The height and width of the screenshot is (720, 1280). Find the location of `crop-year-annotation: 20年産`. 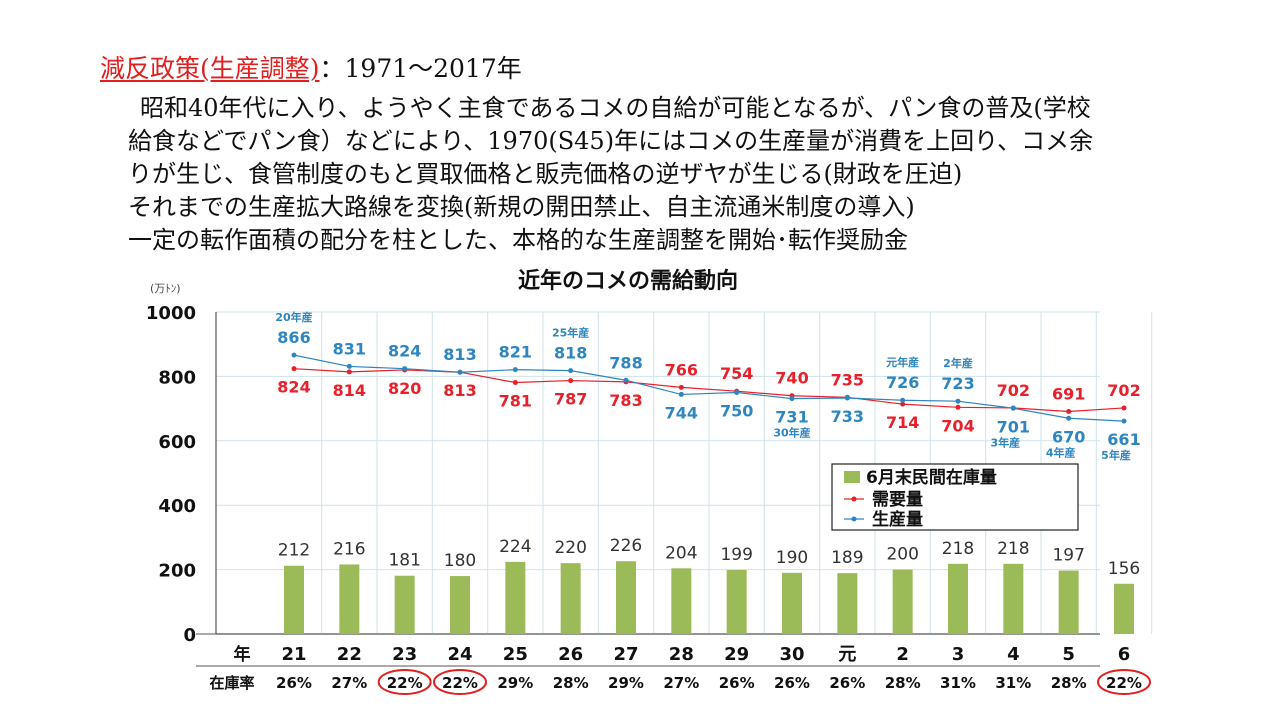

crop-year-annotation: 20年産 is located at coordinates (293, 317).